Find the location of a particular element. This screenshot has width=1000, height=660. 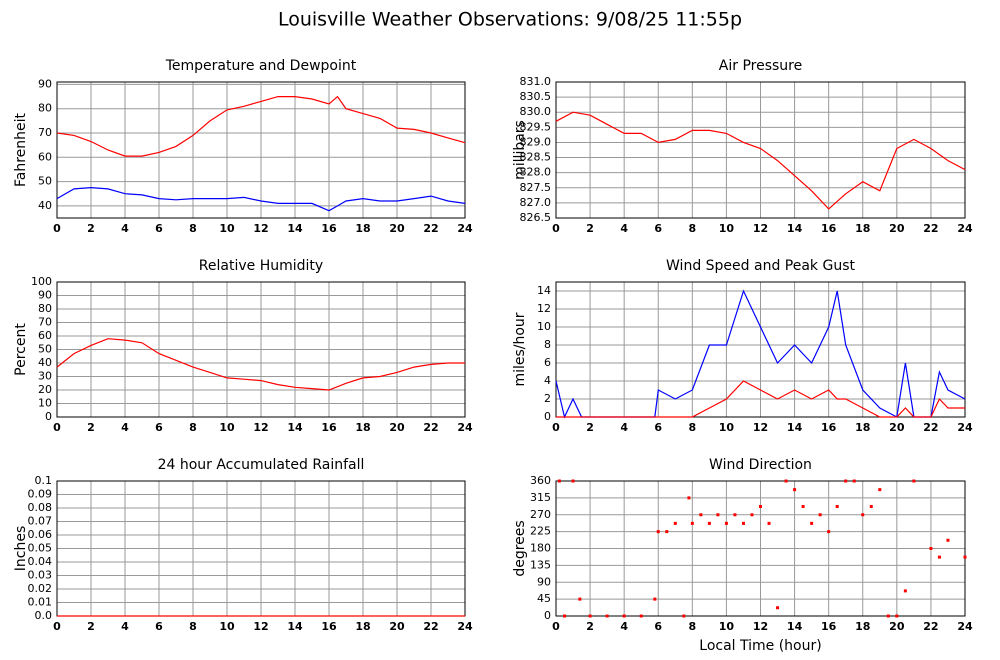

y-tick-label: 0.0 is located at coordinates (44, 615).